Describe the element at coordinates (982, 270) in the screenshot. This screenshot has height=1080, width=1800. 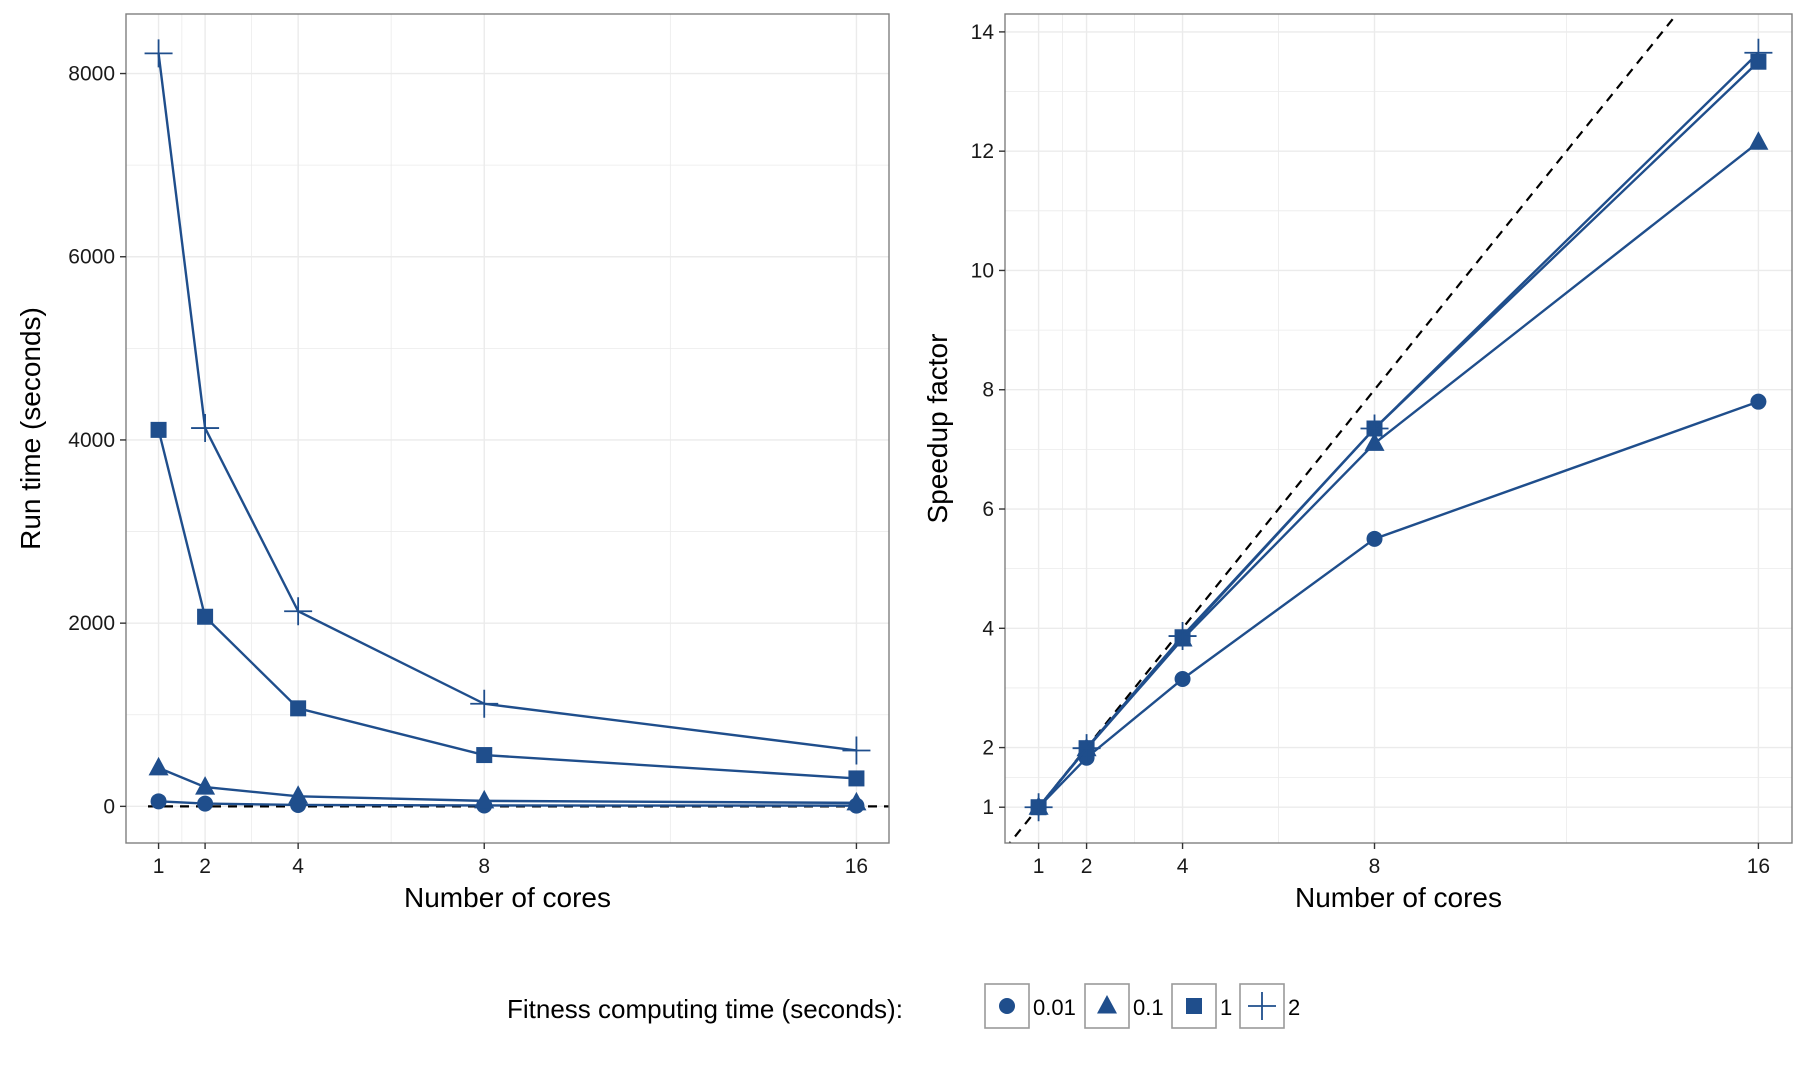
I see `y-tick-label: 10` at that location.